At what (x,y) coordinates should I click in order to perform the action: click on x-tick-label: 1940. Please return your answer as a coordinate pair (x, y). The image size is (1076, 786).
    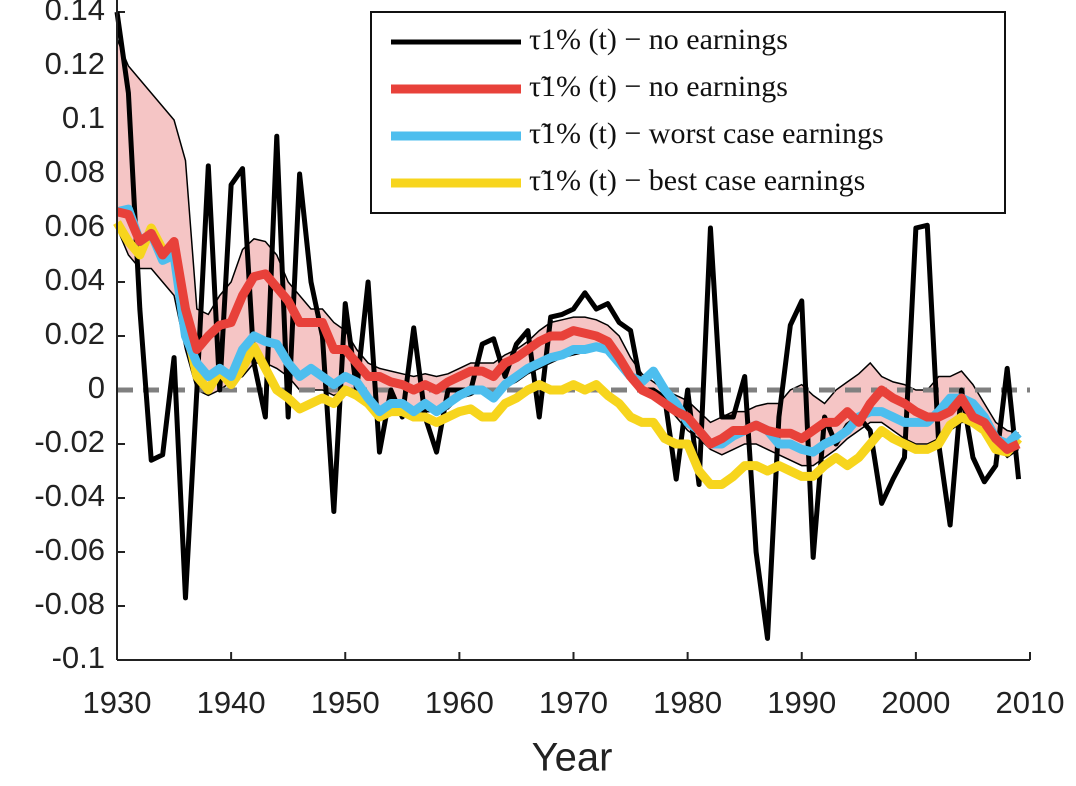
    Looking at the image, I should click on (231, 702).